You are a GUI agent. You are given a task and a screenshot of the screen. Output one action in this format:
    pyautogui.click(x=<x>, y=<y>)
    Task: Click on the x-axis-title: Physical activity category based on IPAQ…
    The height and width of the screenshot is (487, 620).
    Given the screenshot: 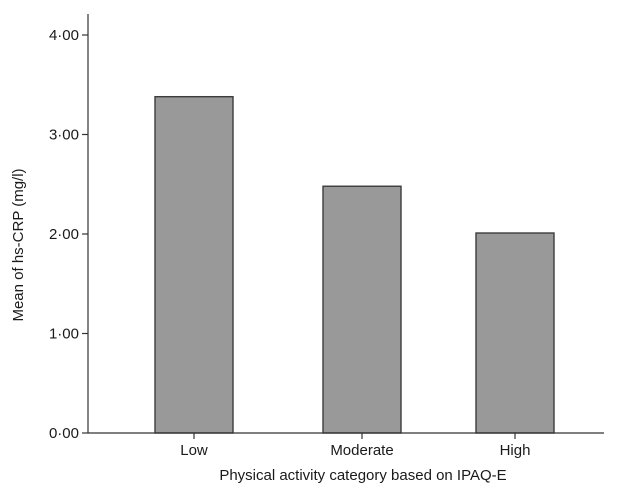 What is the action you would take?
    pyautogui.click(x=362, y=475)
    